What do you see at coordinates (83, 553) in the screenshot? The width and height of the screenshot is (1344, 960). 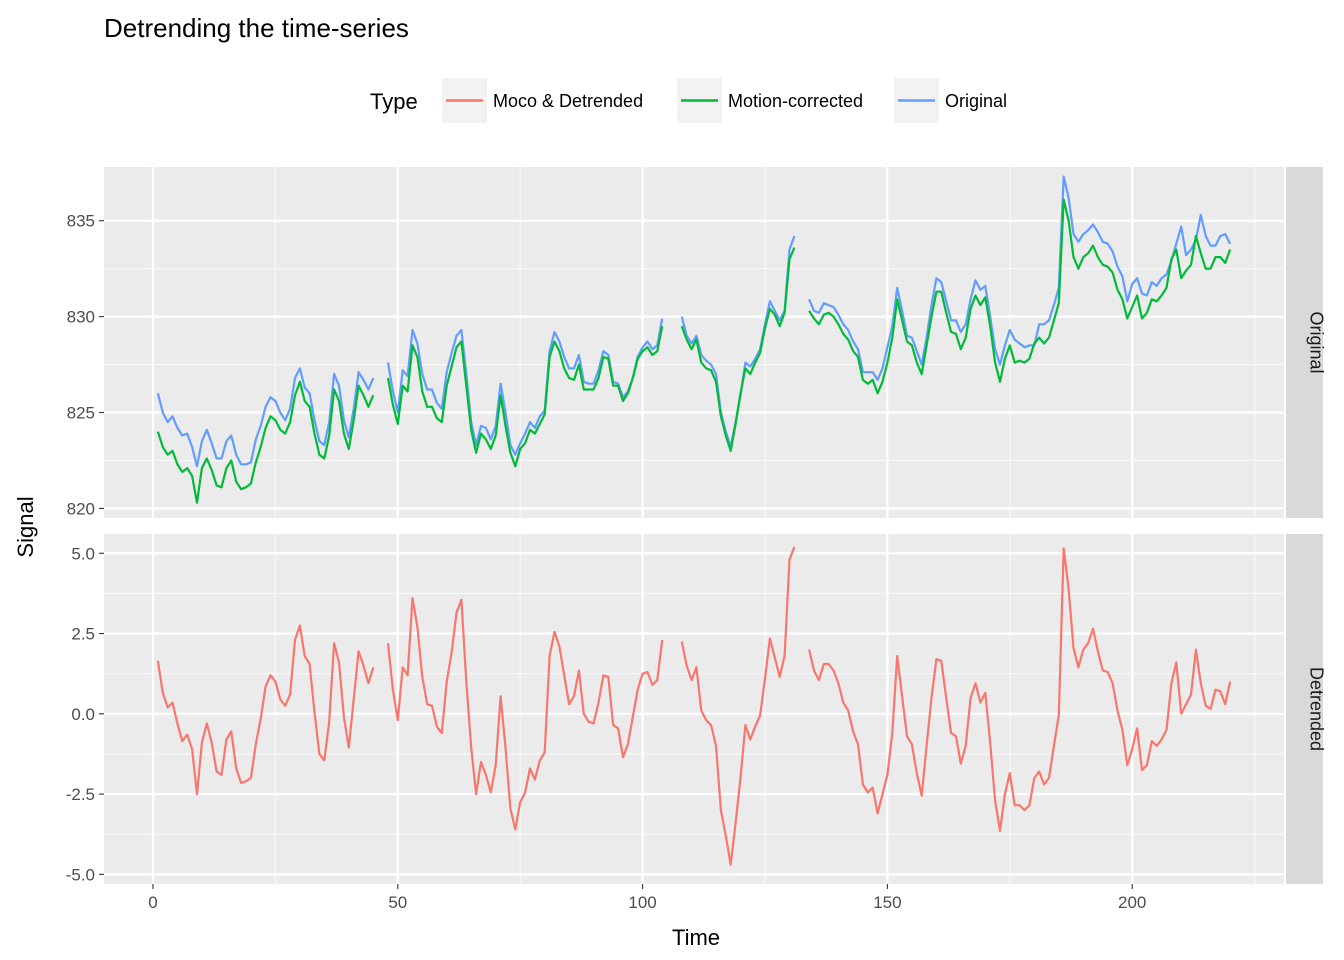 I see `y-tick-label: 5.0` at bounding box center [83, 553].